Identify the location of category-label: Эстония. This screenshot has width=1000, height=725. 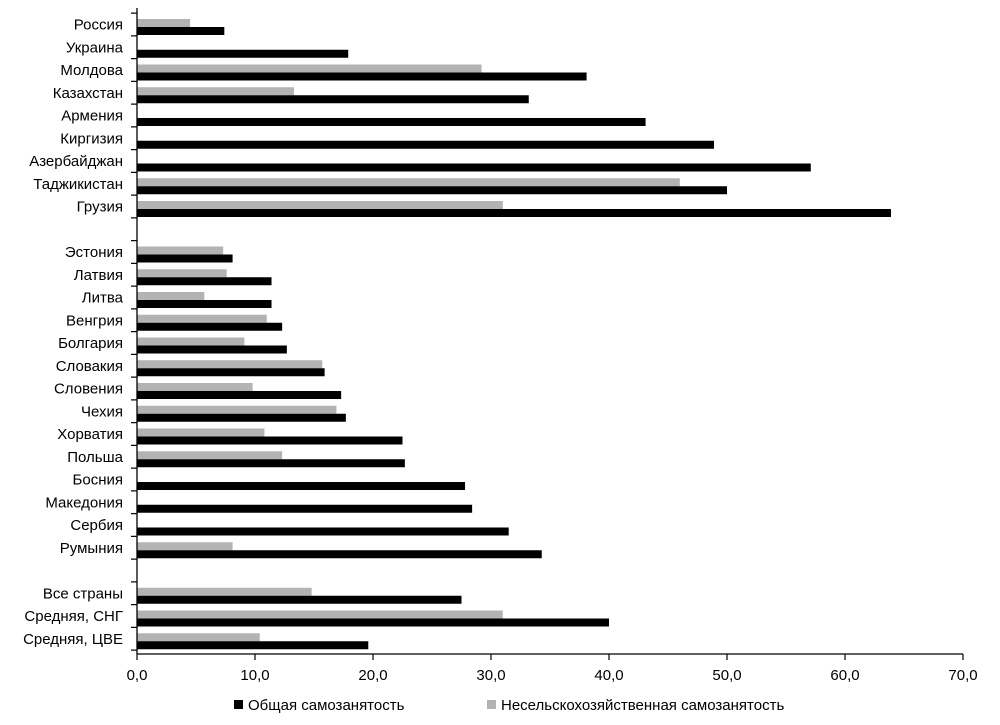
(94, 252).